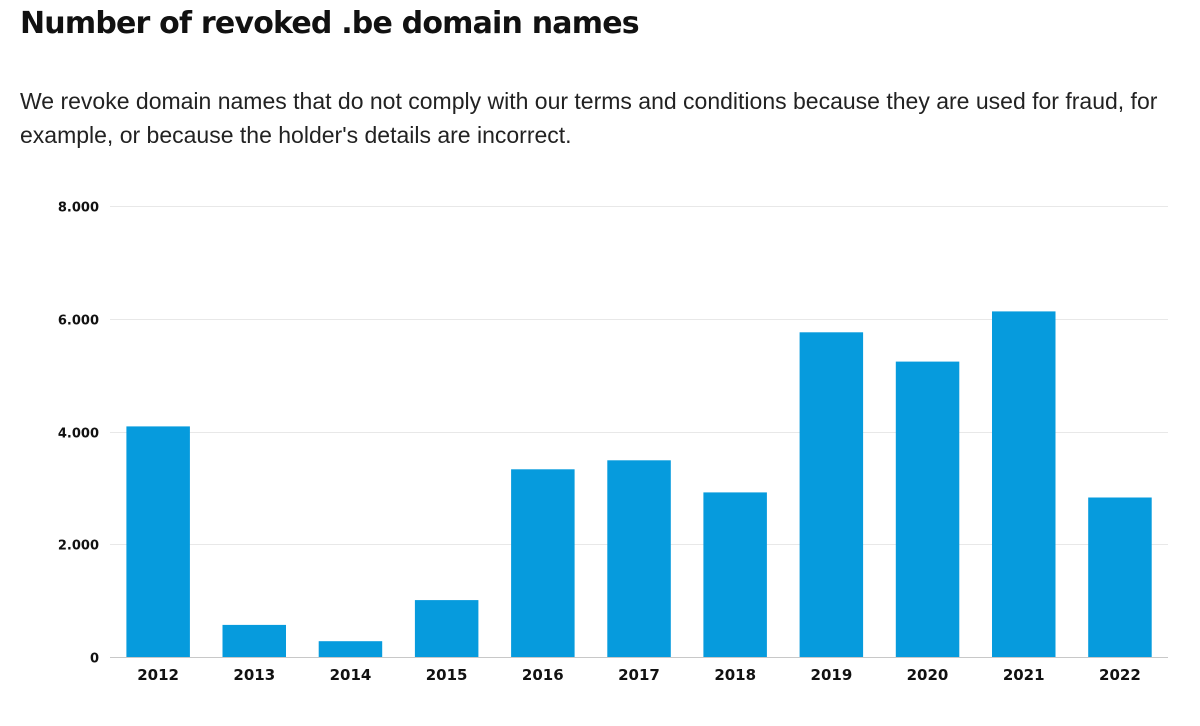  I want to click on x-tick-label: 2017, so click(639, 675).